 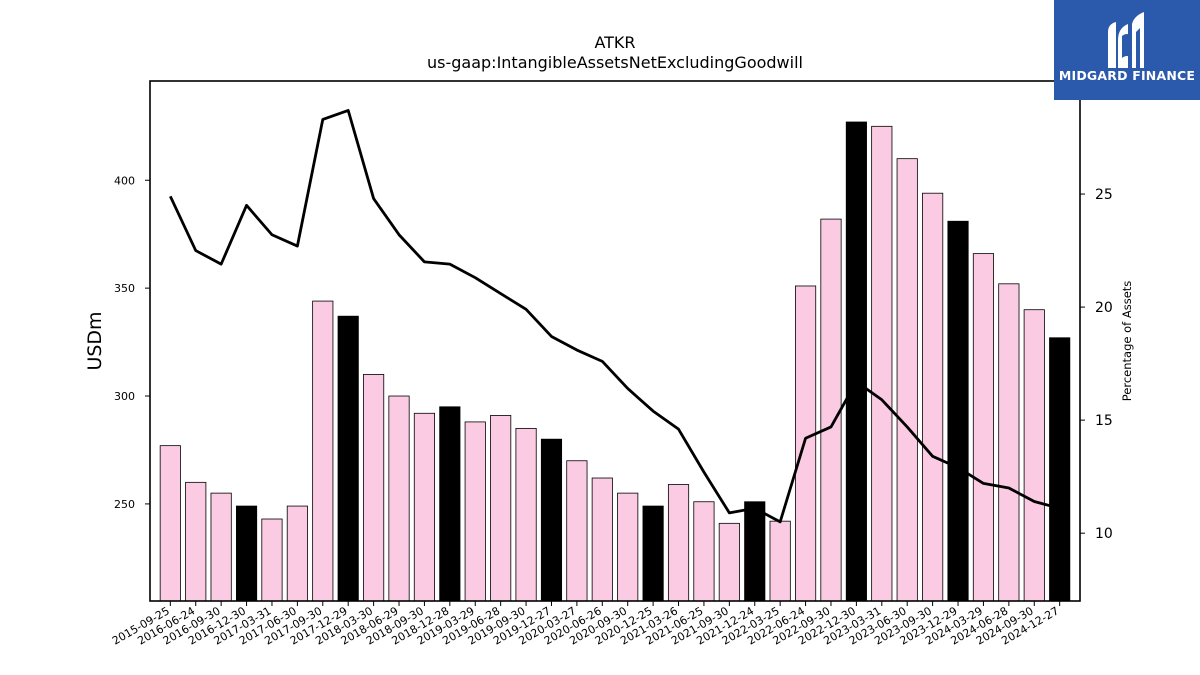 What do you see at coordinates (1127, 341) in the screenshot?
I see `y2-axis-label: Percentage of Assets` at bounding box center [1127, 341].